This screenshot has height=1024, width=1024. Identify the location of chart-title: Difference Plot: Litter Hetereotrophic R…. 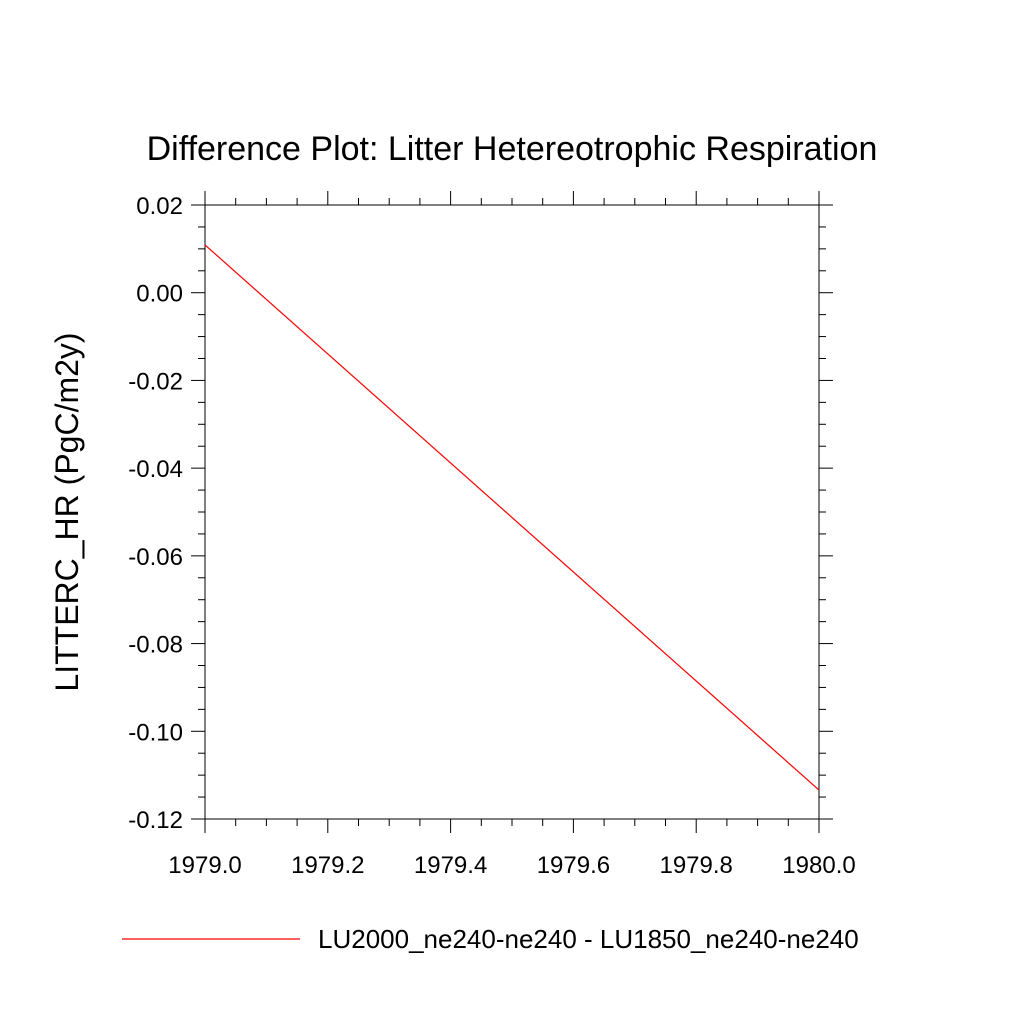
(512, 149).